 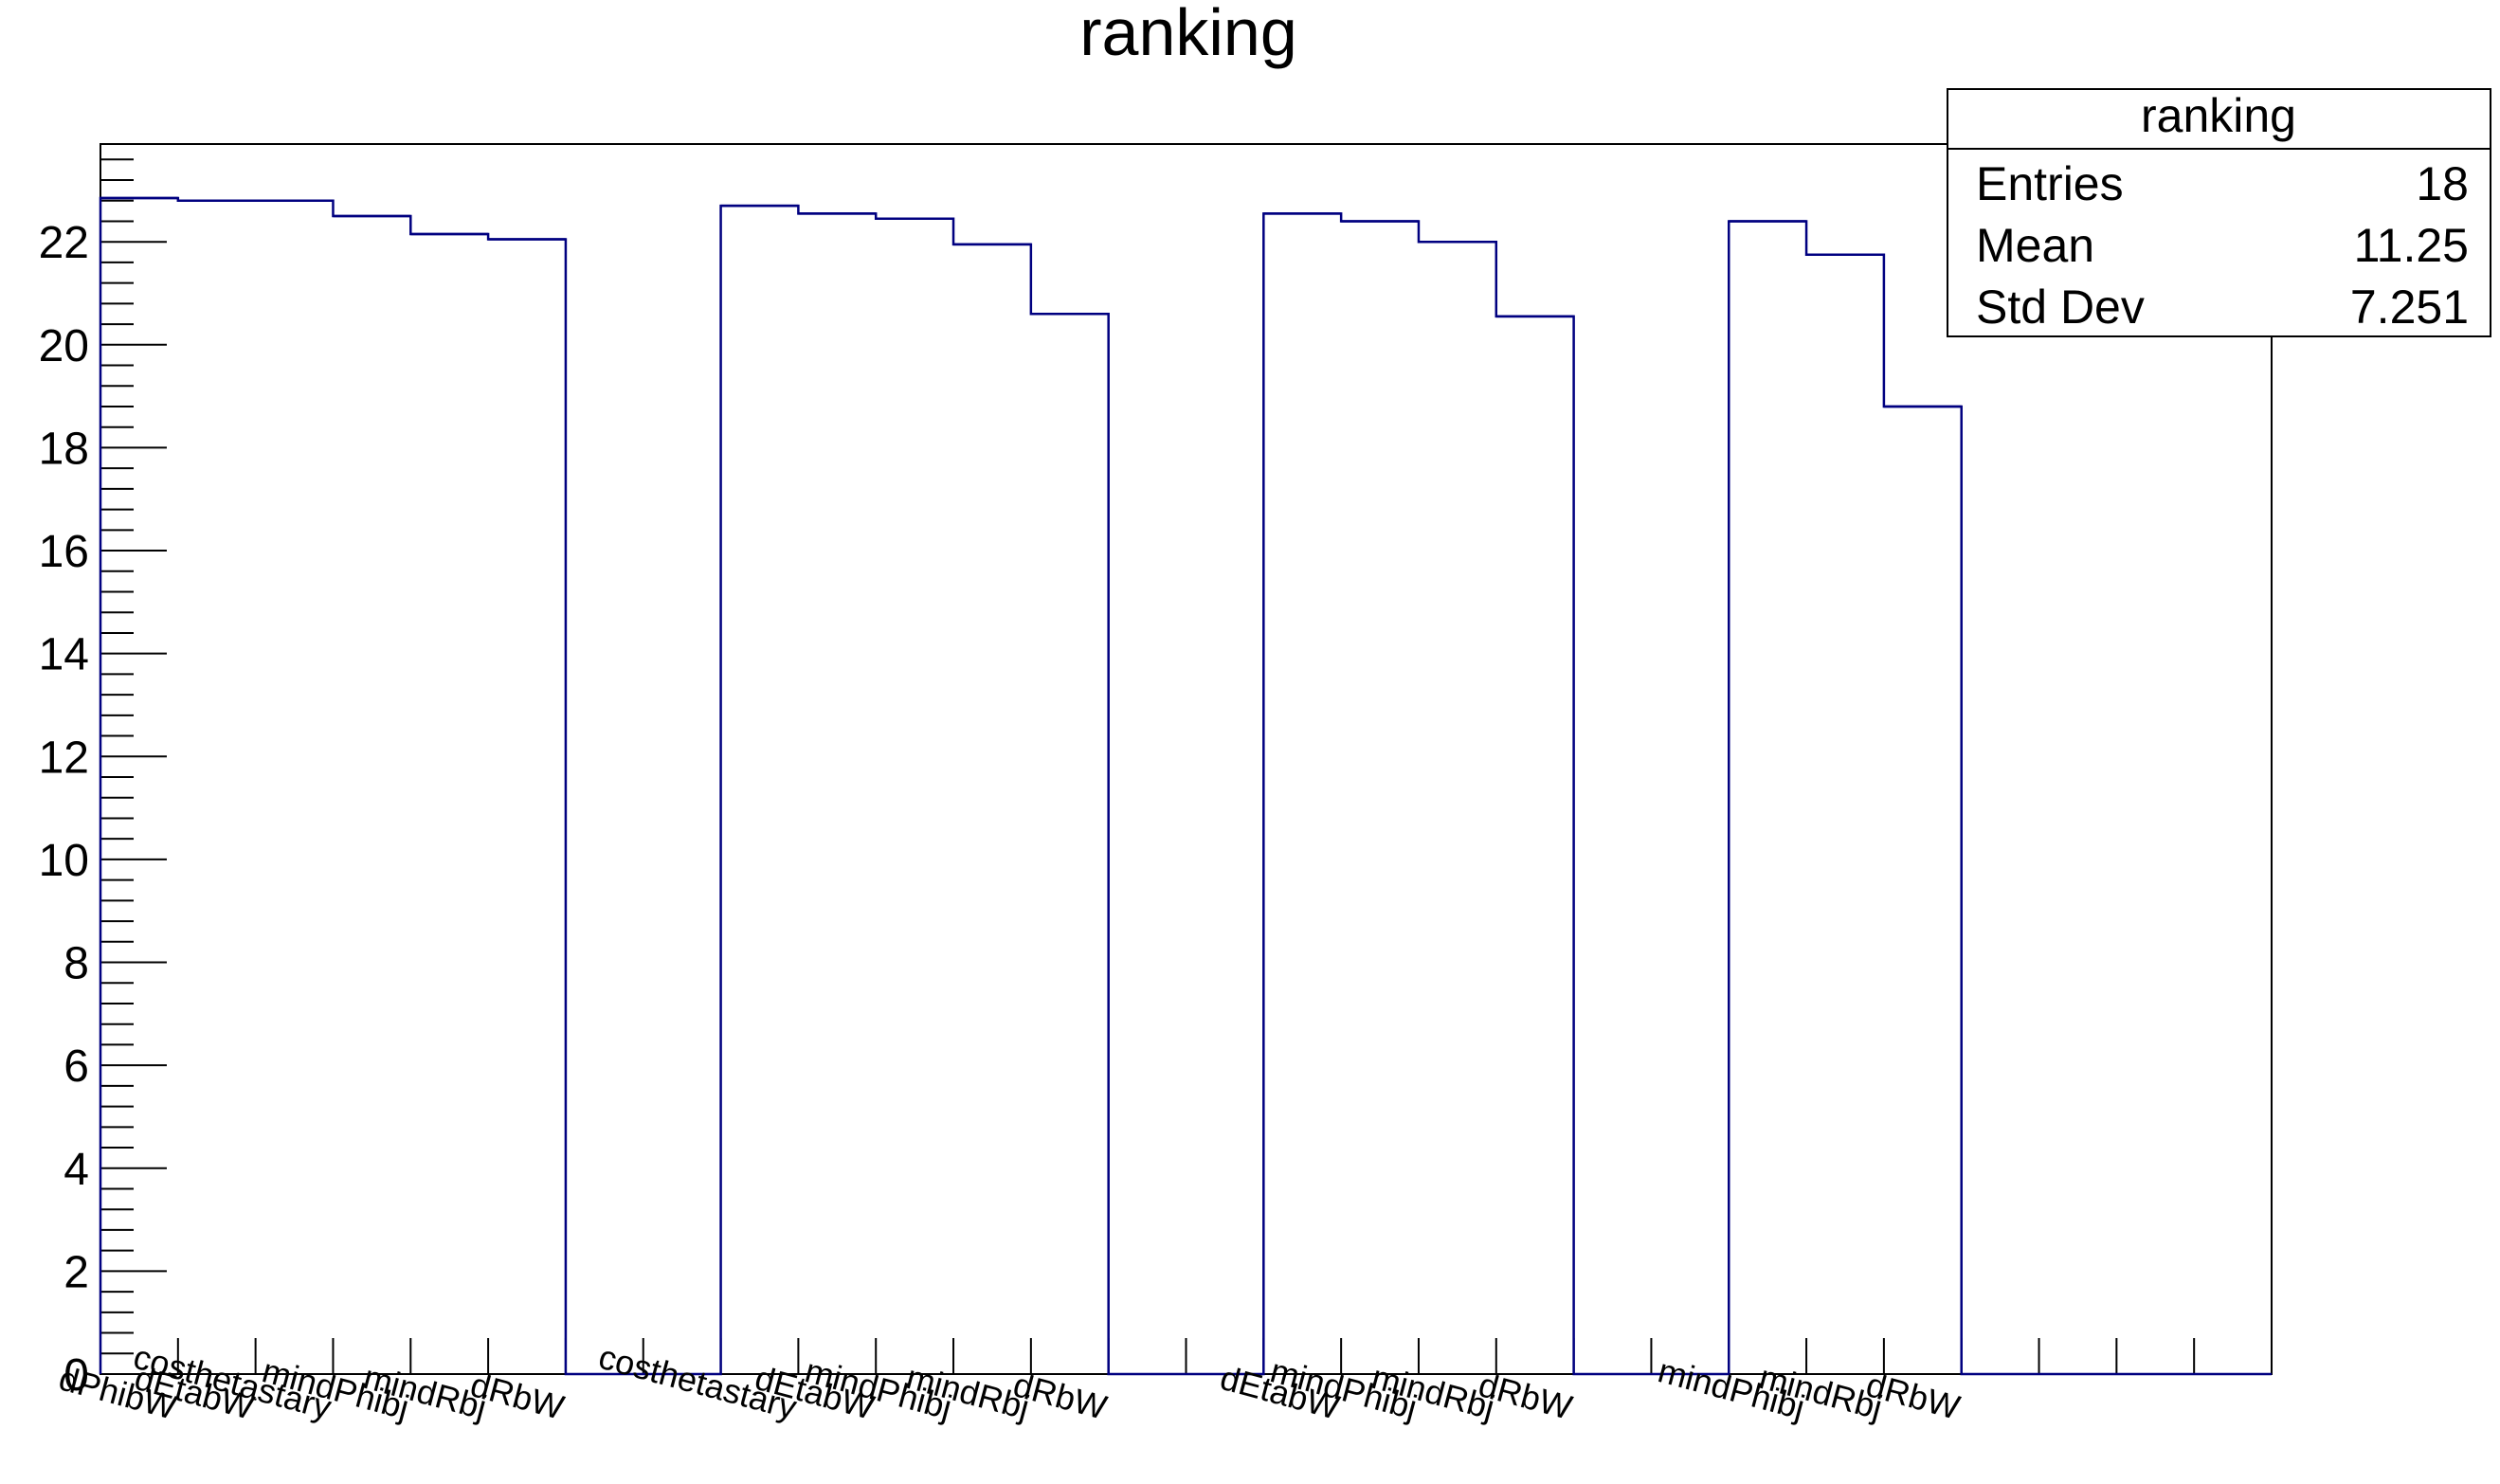 I want to click on y-tick-label: 10, so click(x=64, y=861).